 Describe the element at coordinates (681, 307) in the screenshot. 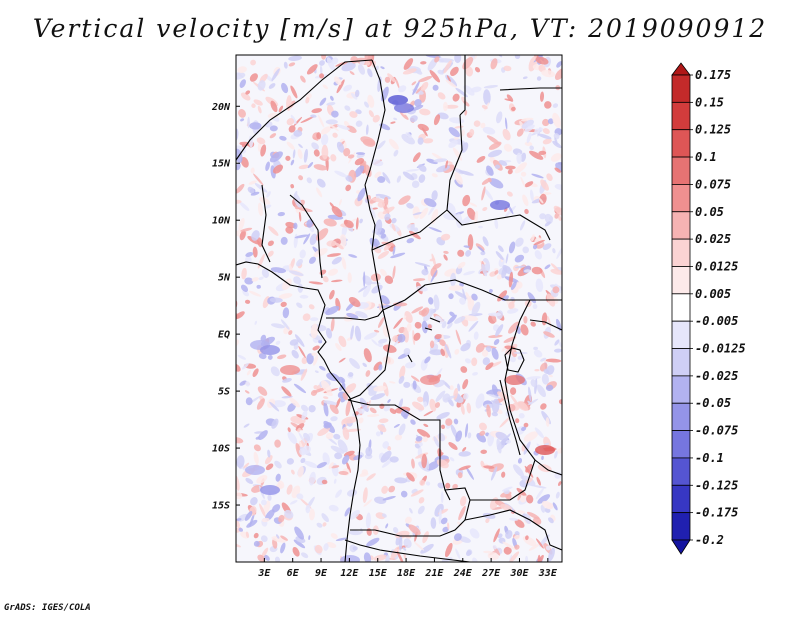

I see `colorbar-bin` at that location.